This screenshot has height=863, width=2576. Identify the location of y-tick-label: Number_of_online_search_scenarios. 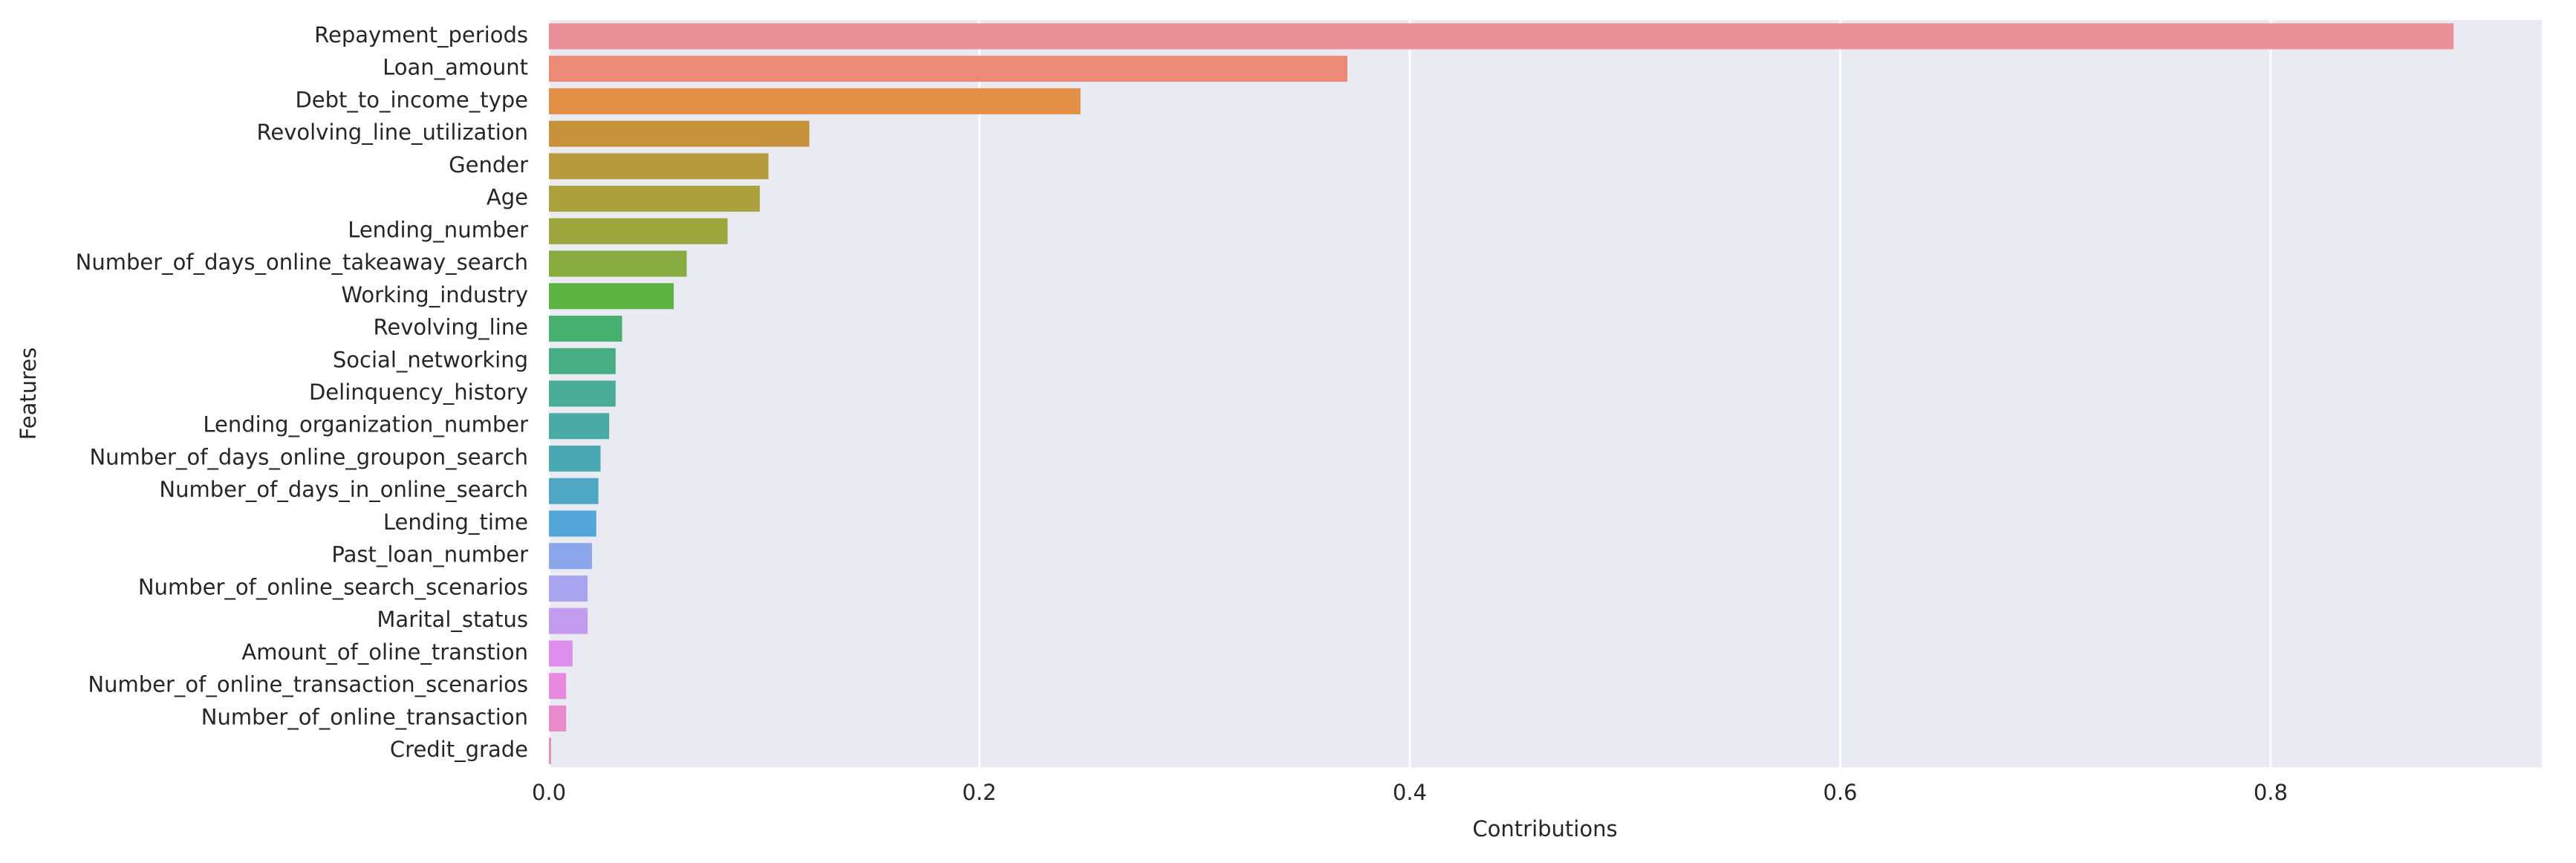
(333, 586).